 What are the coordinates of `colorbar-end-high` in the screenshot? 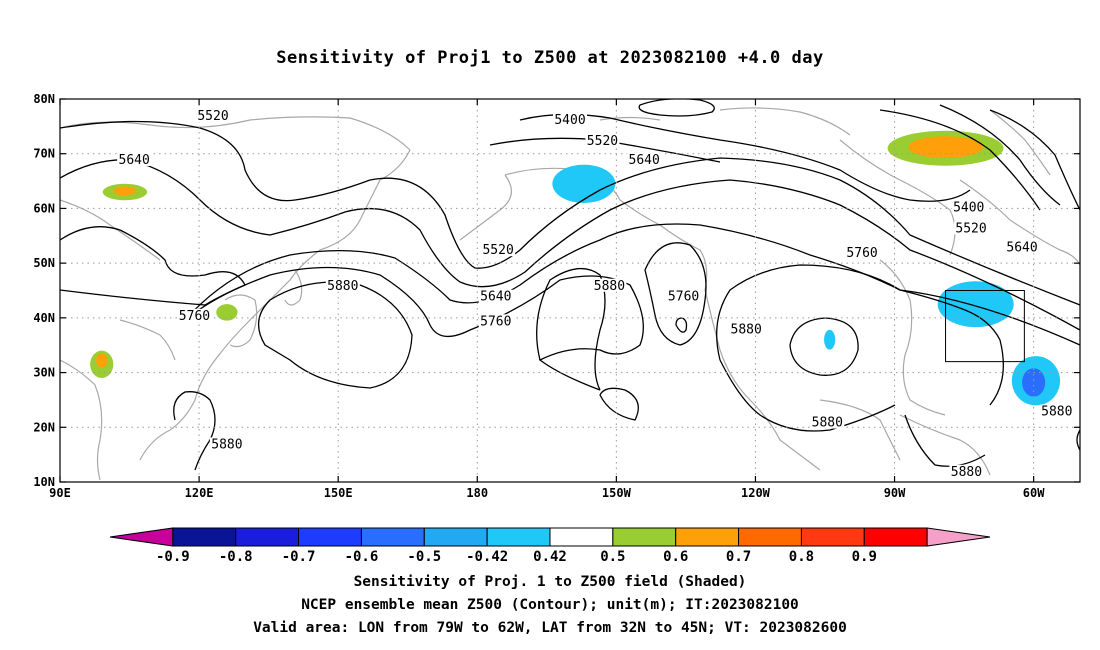 It's located at (958, 537).